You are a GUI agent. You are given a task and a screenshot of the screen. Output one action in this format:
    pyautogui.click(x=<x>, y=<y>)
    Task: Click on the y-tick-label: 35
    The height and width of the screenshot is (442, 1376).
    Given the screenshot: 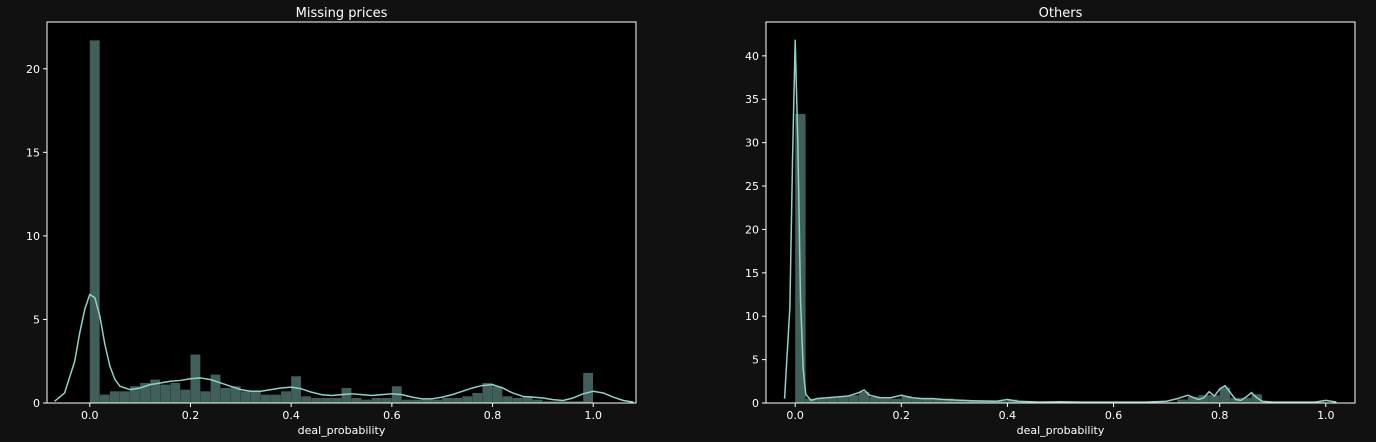 What is the action you would take?
    pyautogui.click(x=752, y=99)
    